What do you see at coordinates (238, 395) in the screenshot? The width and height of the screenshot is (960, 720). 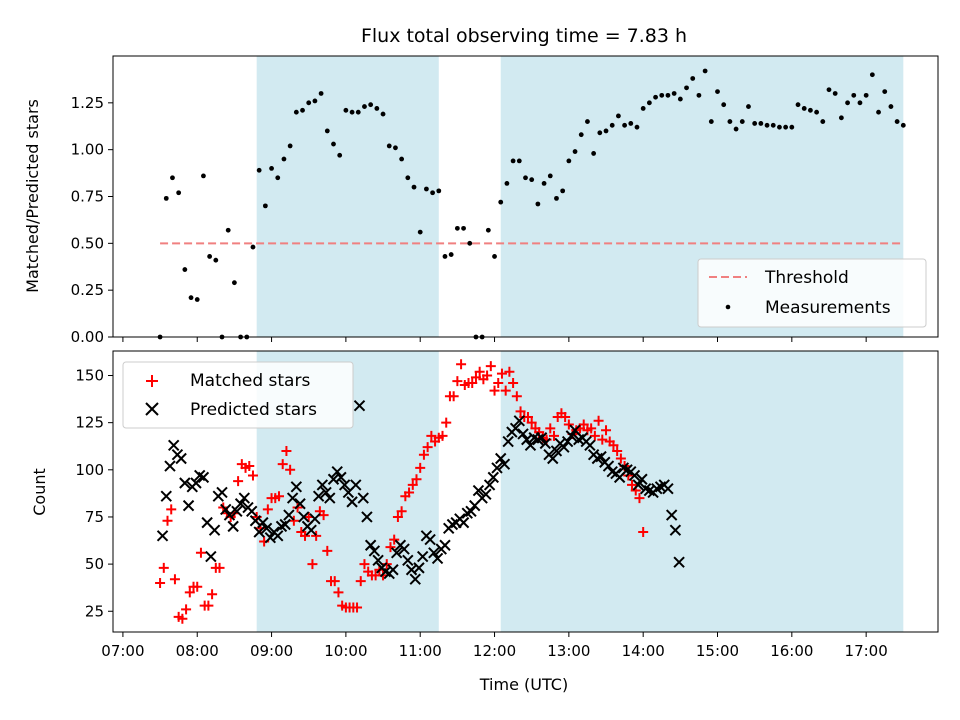 I see `bottom-legend: Matched stars Predicted stars` at bounding box center [238, 395].